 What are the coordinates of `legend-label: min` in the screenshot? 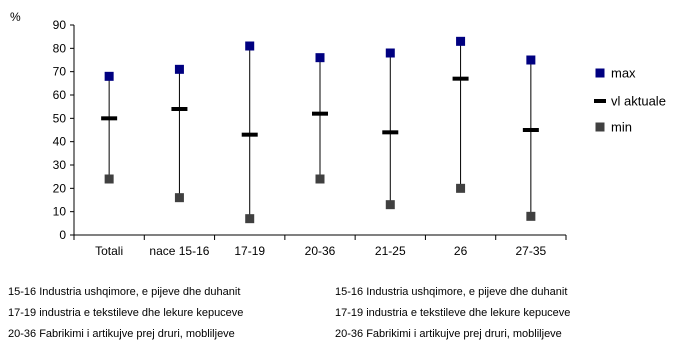 It's located at (621, 127).